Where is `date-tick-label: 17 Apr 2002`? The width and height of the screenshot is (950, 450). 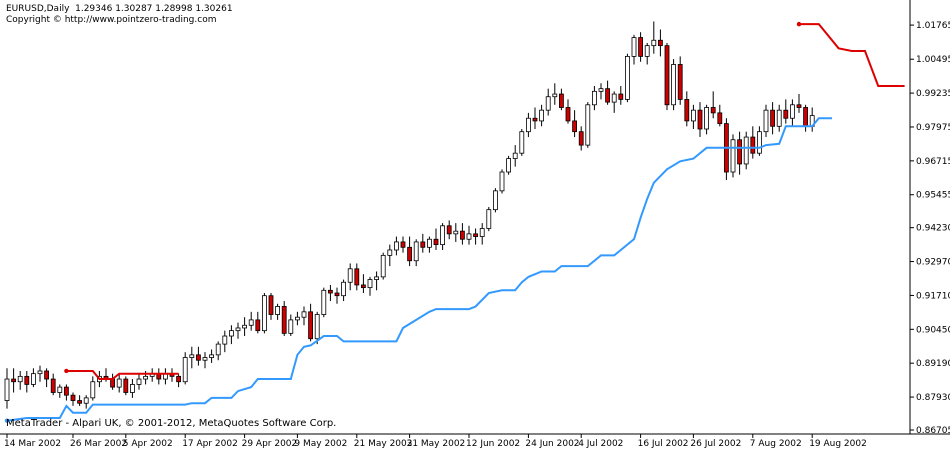
date-tick-label: 17 Apr 2002 is located at coordinates (210, 444).